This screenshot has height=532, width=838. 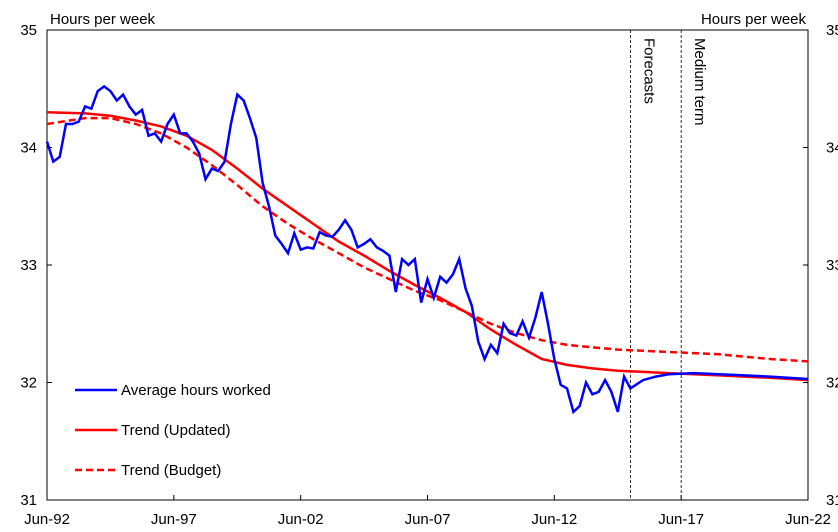 I want to click on y-tick-label: 35, so click(x=28, y=30).